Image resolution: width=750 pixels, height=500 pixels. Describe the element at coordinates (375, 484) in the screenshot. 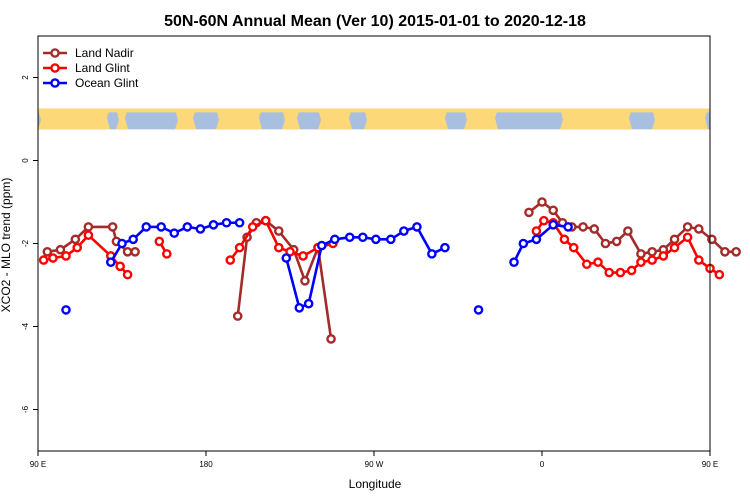

I see `x-axis-label: Longitude` at that location.